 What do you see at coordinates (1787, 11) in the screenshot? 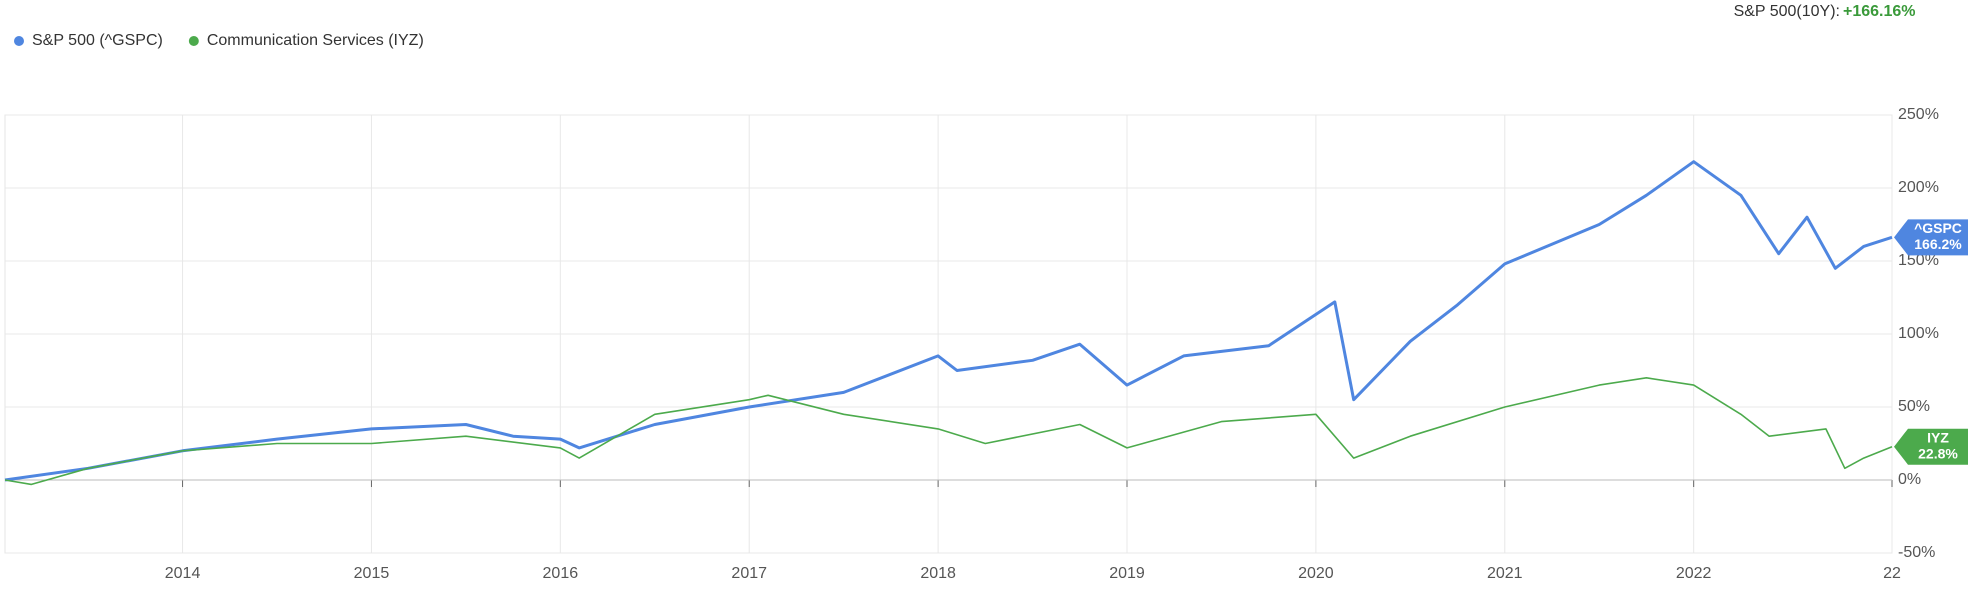
I see `header-label: S&P 500(10Y):` at bounding box center [1787, 11].